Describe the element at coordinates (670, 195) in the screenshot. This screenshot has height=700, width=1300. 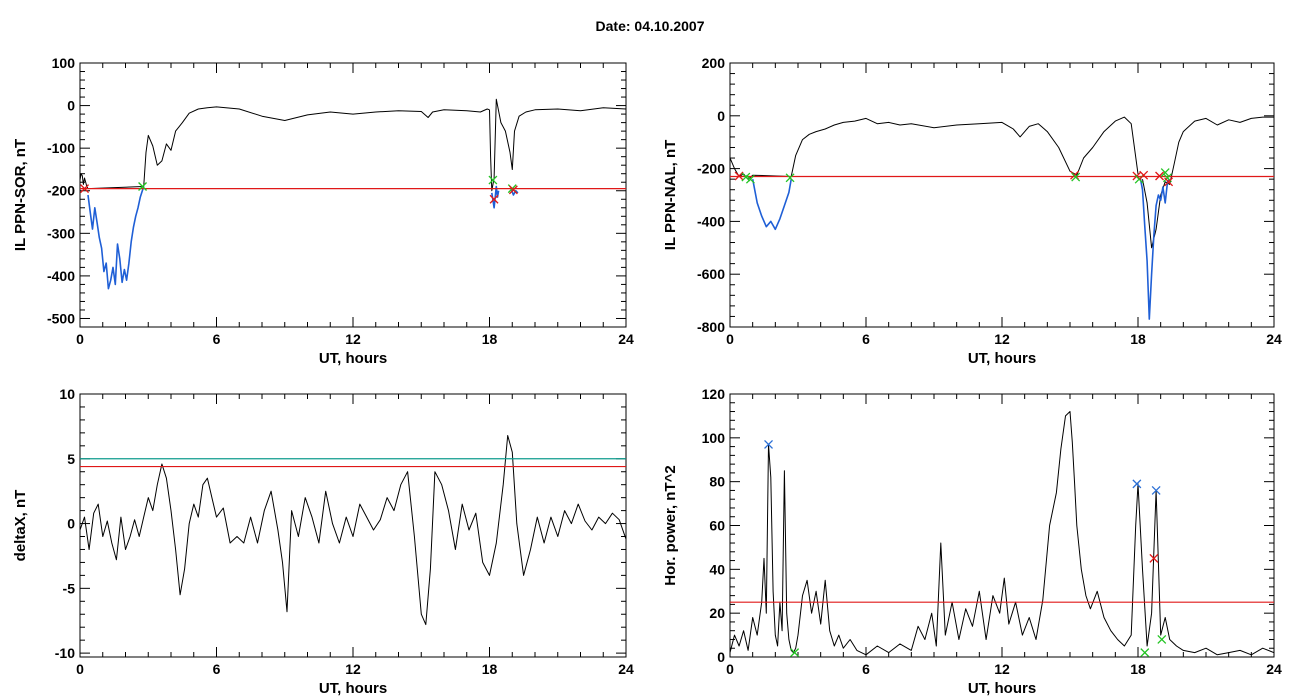
I see `y-axis-label: IL PPN-NAL, nT` at that location.